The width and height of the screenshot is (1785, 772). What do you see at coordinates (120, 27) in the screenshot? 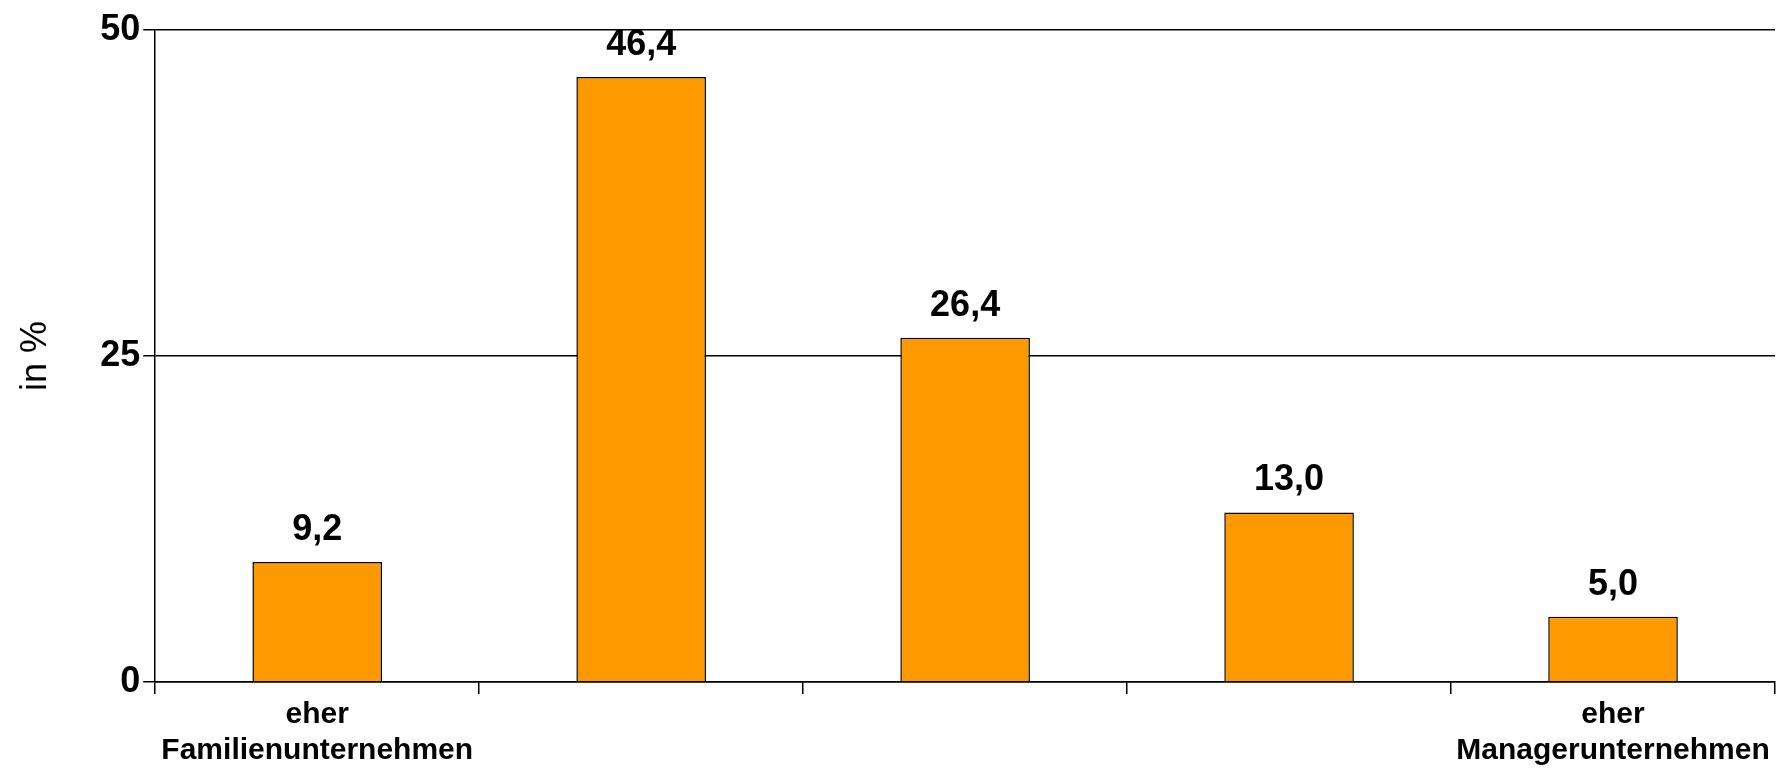
I see `y-tick-label: 50` at bounding box center [120, 27].